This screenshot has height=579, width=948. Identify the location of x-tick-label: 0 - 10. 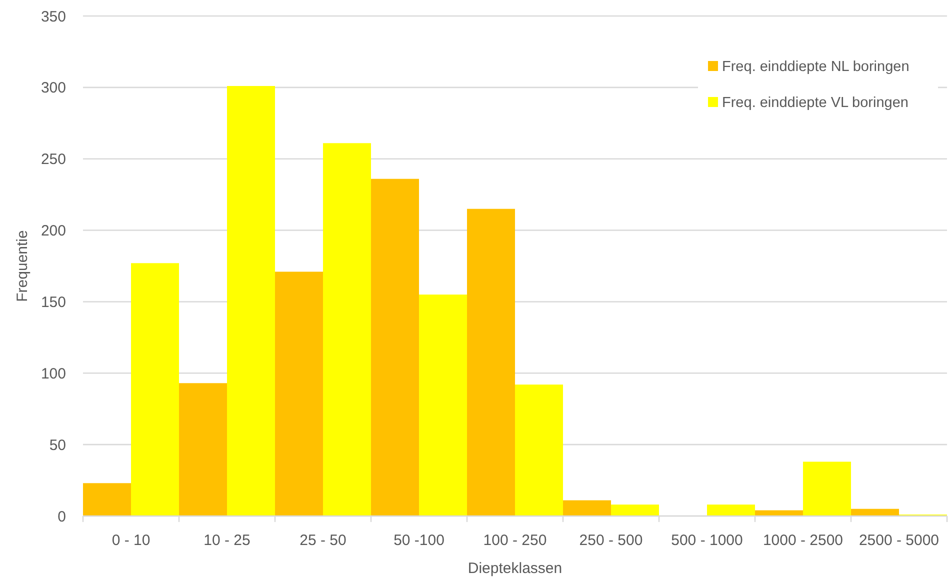
(131, 540).